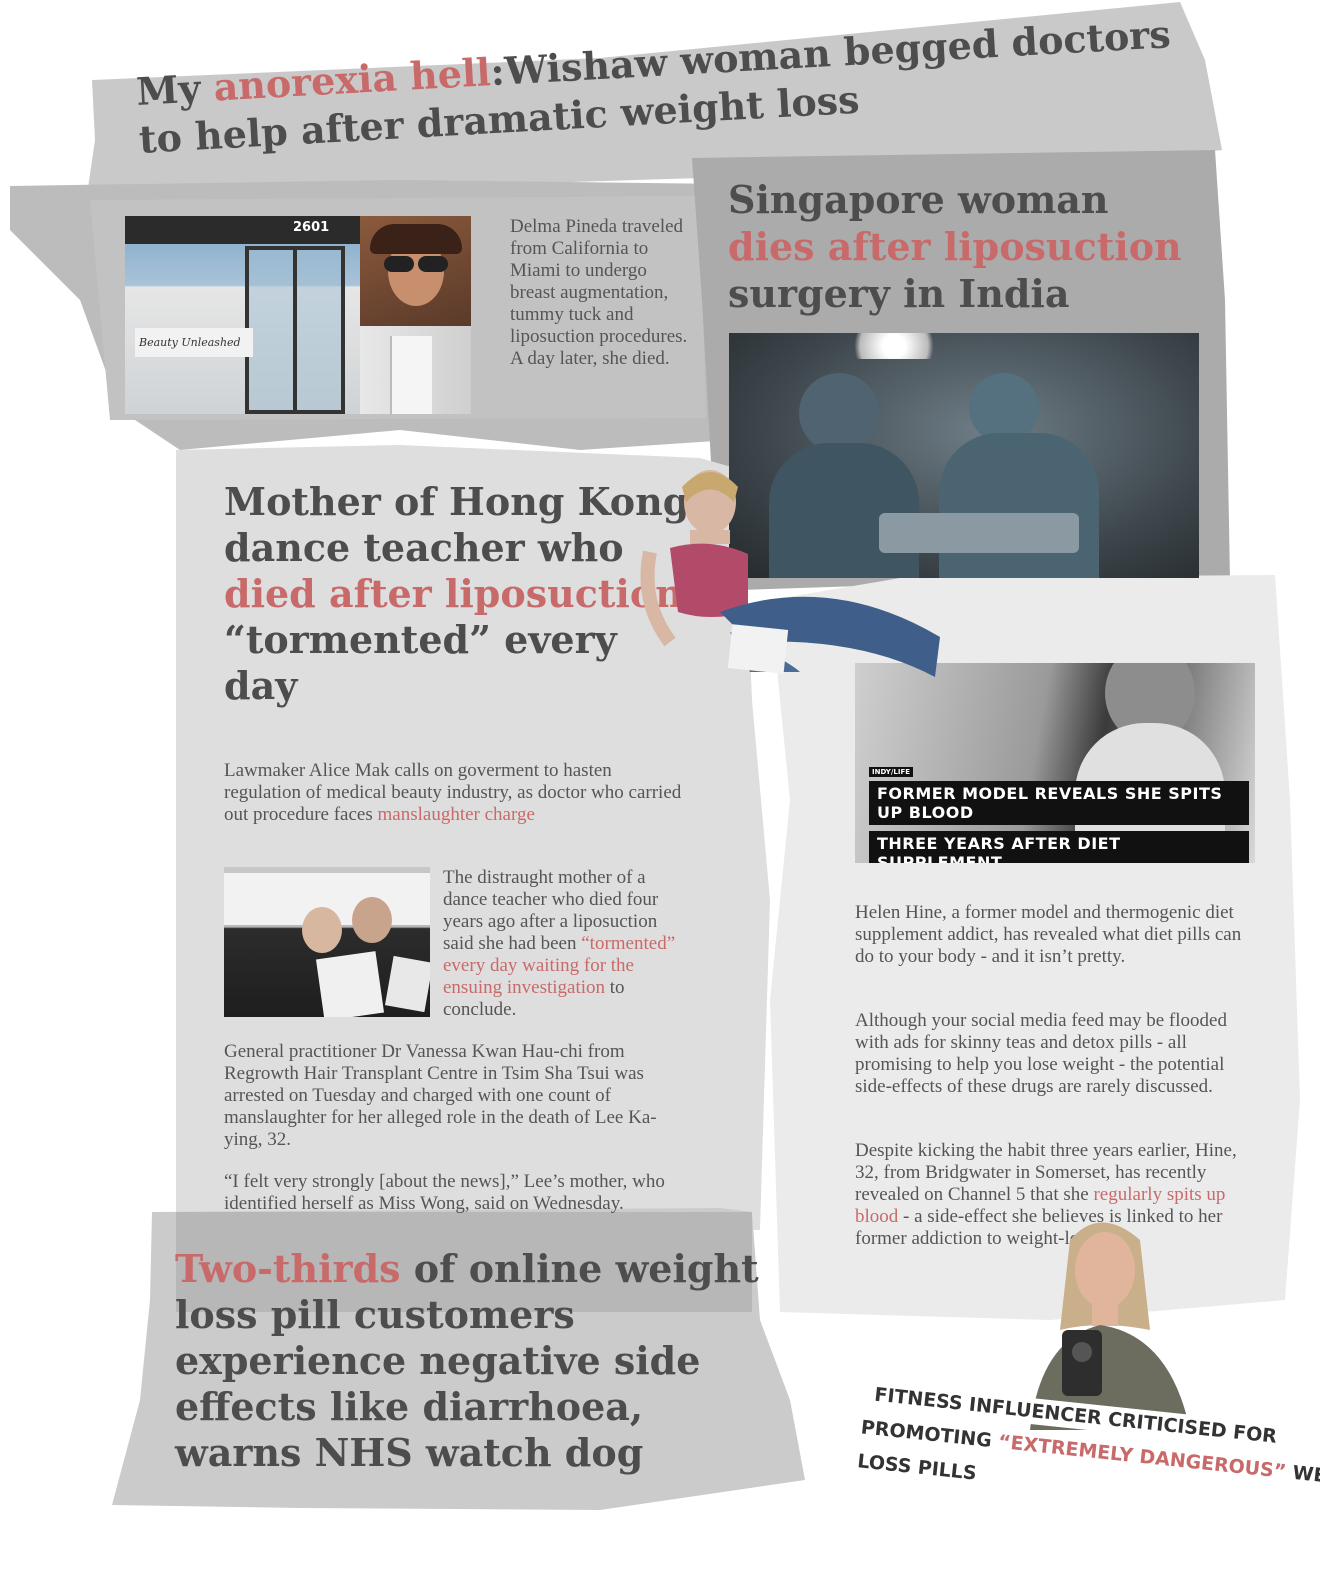 The height and width of the screenshot is (1575, 1320). What do you see at coordinates (918, 199) in the screenshot?
I see `story2-headline-part-a: Singapore woman` at bounding box center [918, 199].